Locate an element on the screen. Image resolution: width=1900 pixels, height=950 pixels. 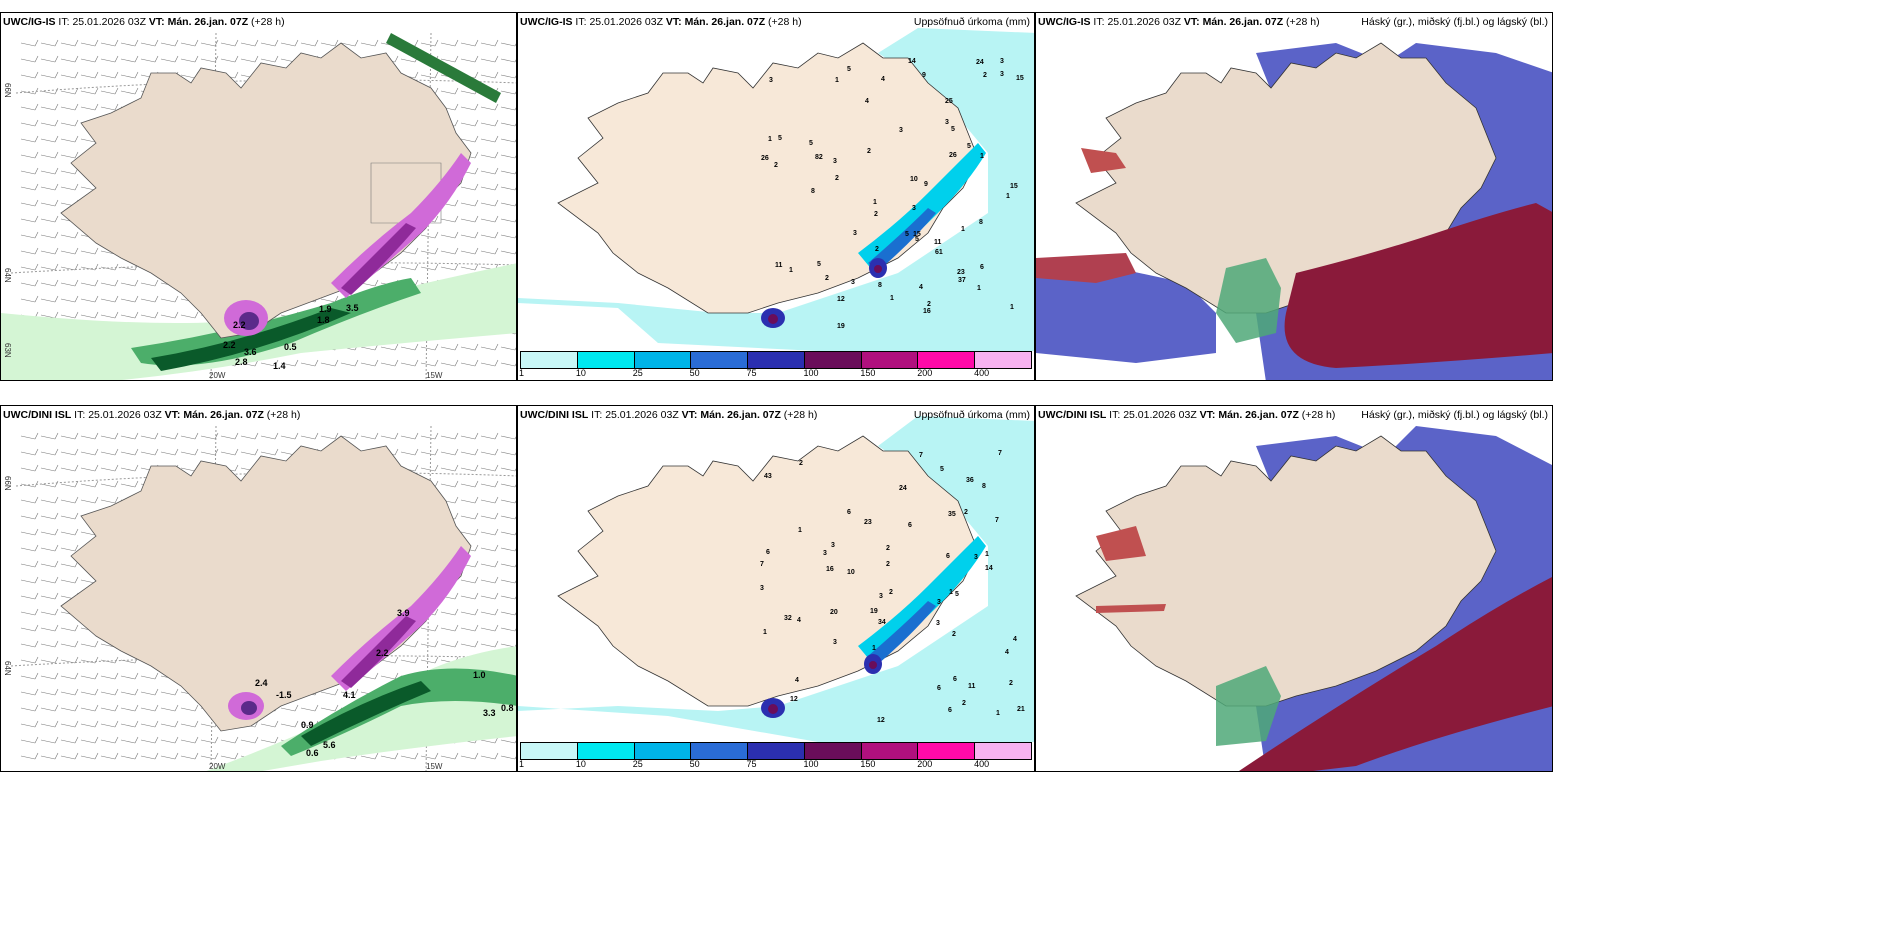
precip-value-label: 36 is located at coordinates (970, 480).